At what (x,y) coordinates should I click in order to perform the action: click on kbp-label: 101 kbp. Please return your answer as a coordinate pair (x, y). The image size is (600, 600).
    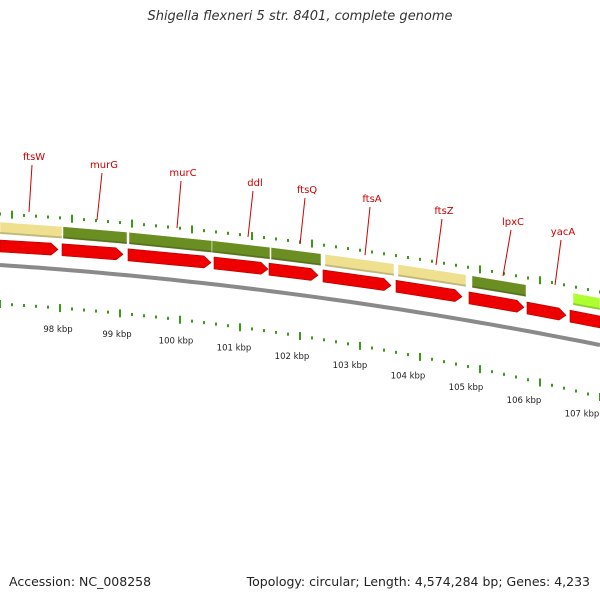
    Looking at the image, I should click on (234, 348).